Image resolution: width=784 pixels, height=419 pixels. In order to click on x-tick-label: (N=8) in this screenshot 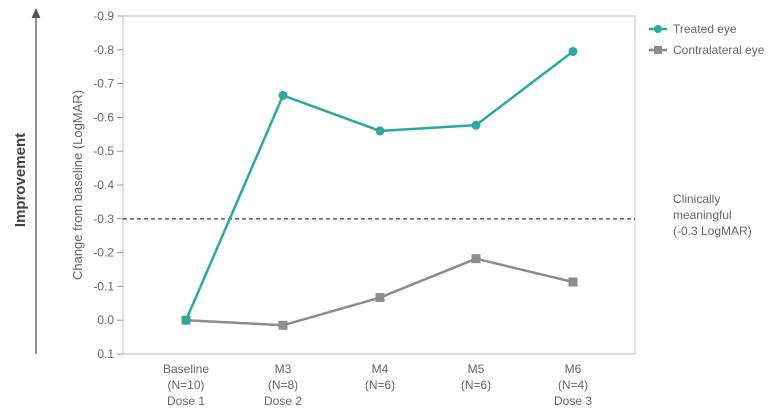, I will do `click(283, 385)`.